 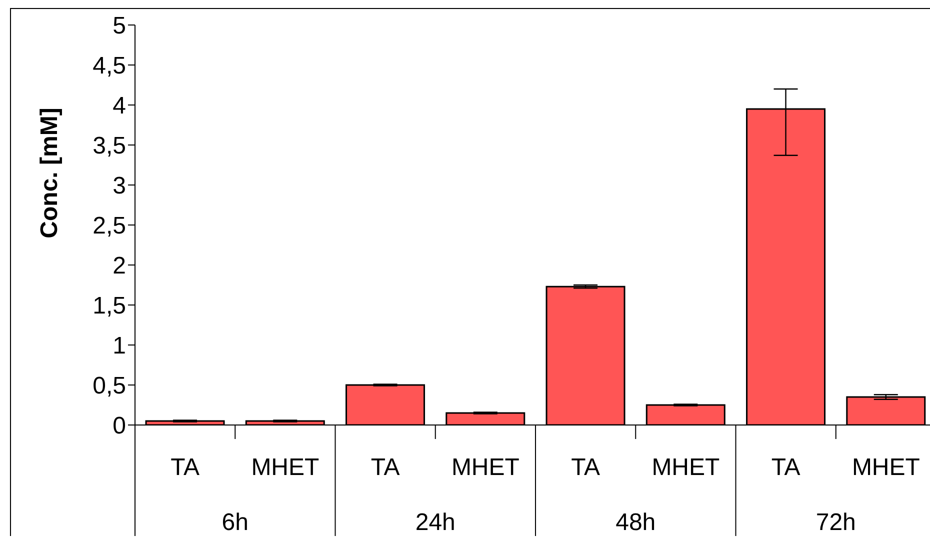 I want to click on y-tick-label: 1, so click(x=119, y=346).